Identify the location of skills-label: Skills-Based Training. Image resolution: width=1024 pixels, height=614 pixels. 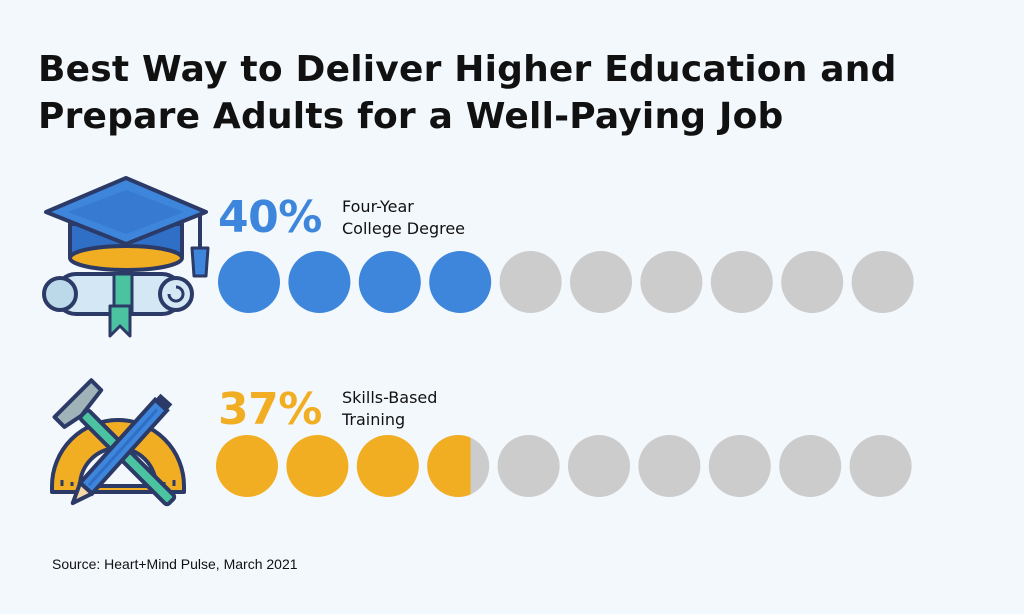
(389, 409).